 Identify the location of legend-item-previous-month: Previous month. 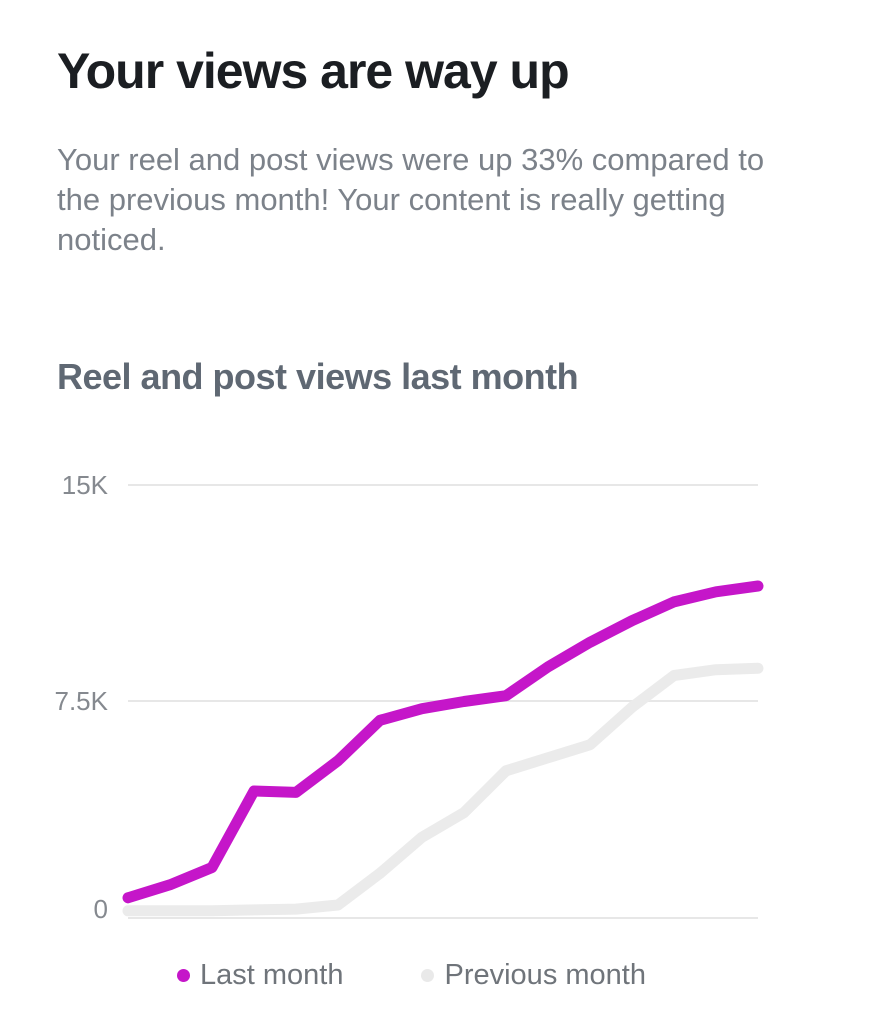
(533, 975).